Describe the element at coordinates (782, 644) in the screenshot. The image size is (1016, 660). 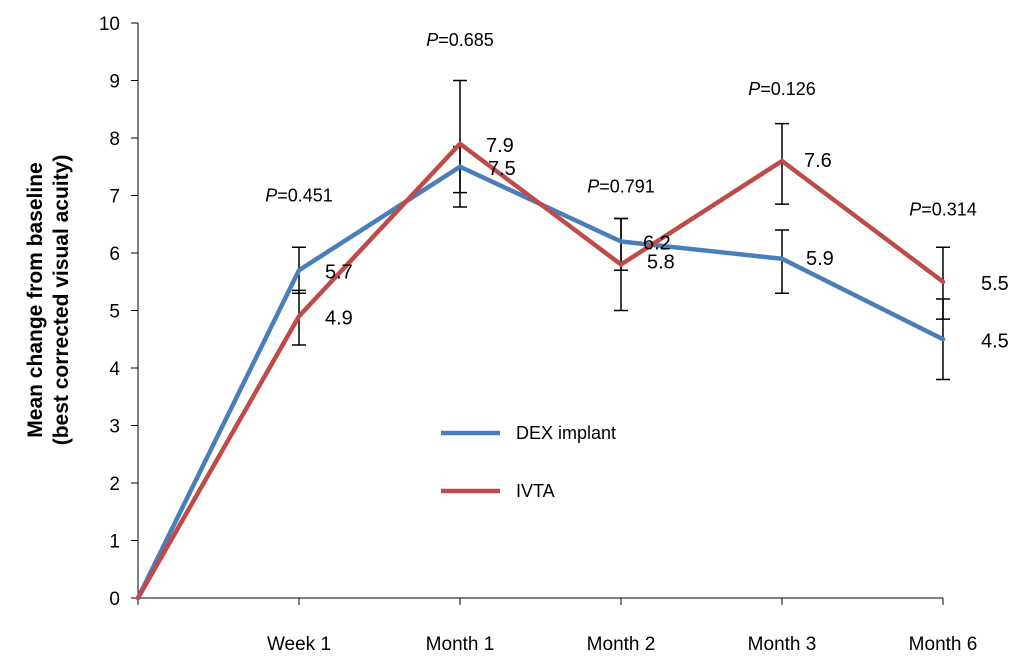
I see `x-tick-label: Month 3` at that location.